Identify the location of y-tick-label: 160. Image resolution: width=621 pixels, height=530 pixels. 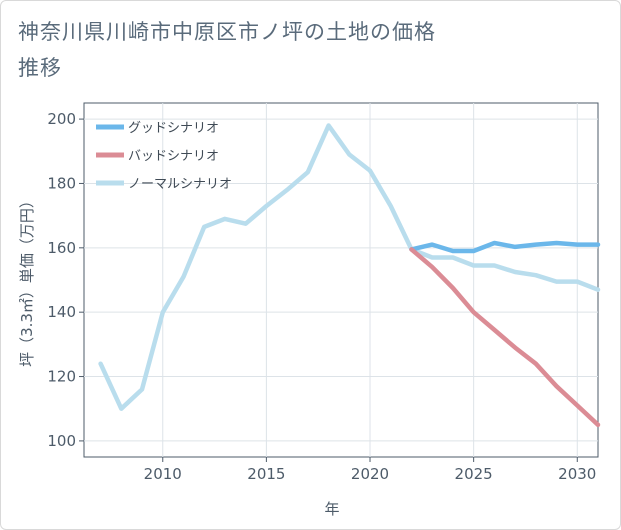
(61, 248).